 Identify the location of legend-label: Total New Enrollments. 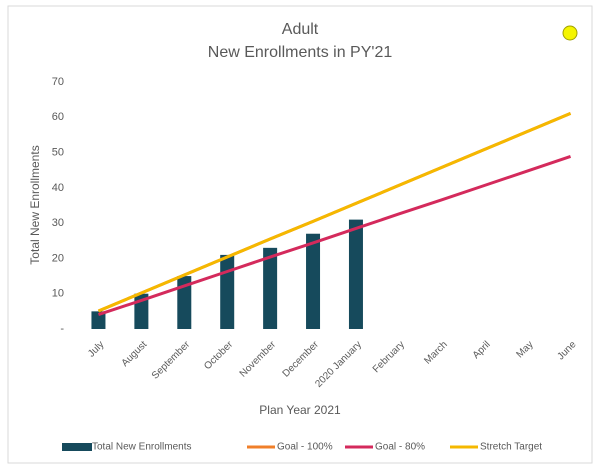
(141, 447).